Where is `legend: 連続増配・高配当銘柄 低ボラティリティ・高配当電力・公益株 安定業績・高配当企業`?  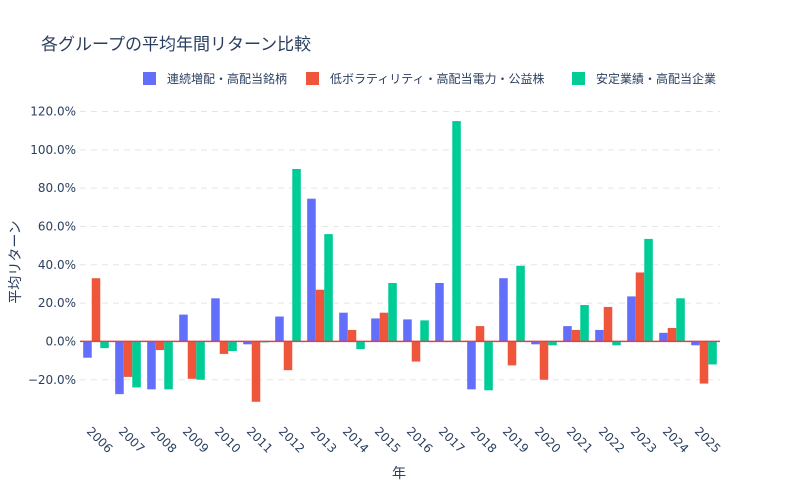
legend: 連続増配・高配当銘柄 低ボラティリティ・高配当電力・公益株 安定業績・高配当企業 is located at coordinates (429, 78).